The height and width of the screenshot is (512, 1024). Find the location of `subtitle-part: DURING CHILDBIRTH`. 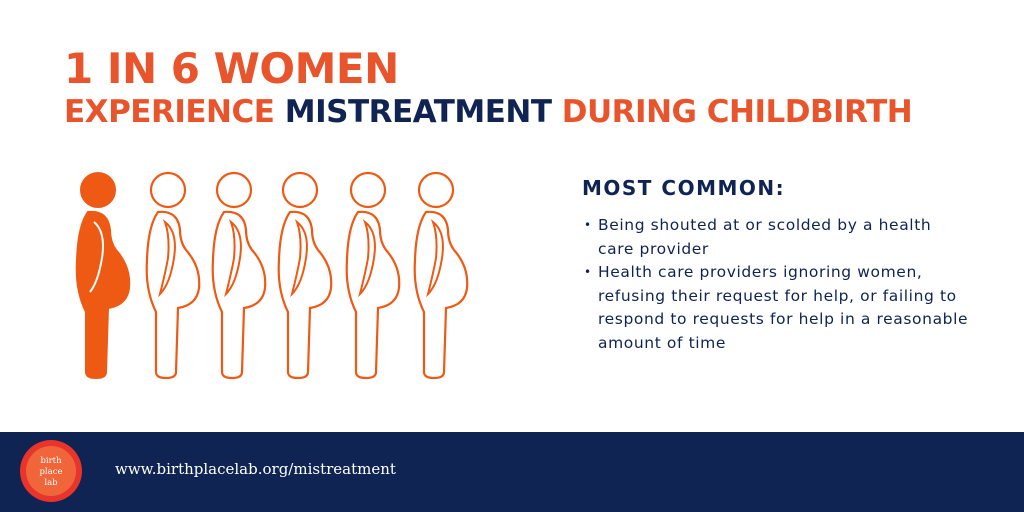

subtitle-part: DURING CHILDBIRTH is located at coordinates (737, 112).